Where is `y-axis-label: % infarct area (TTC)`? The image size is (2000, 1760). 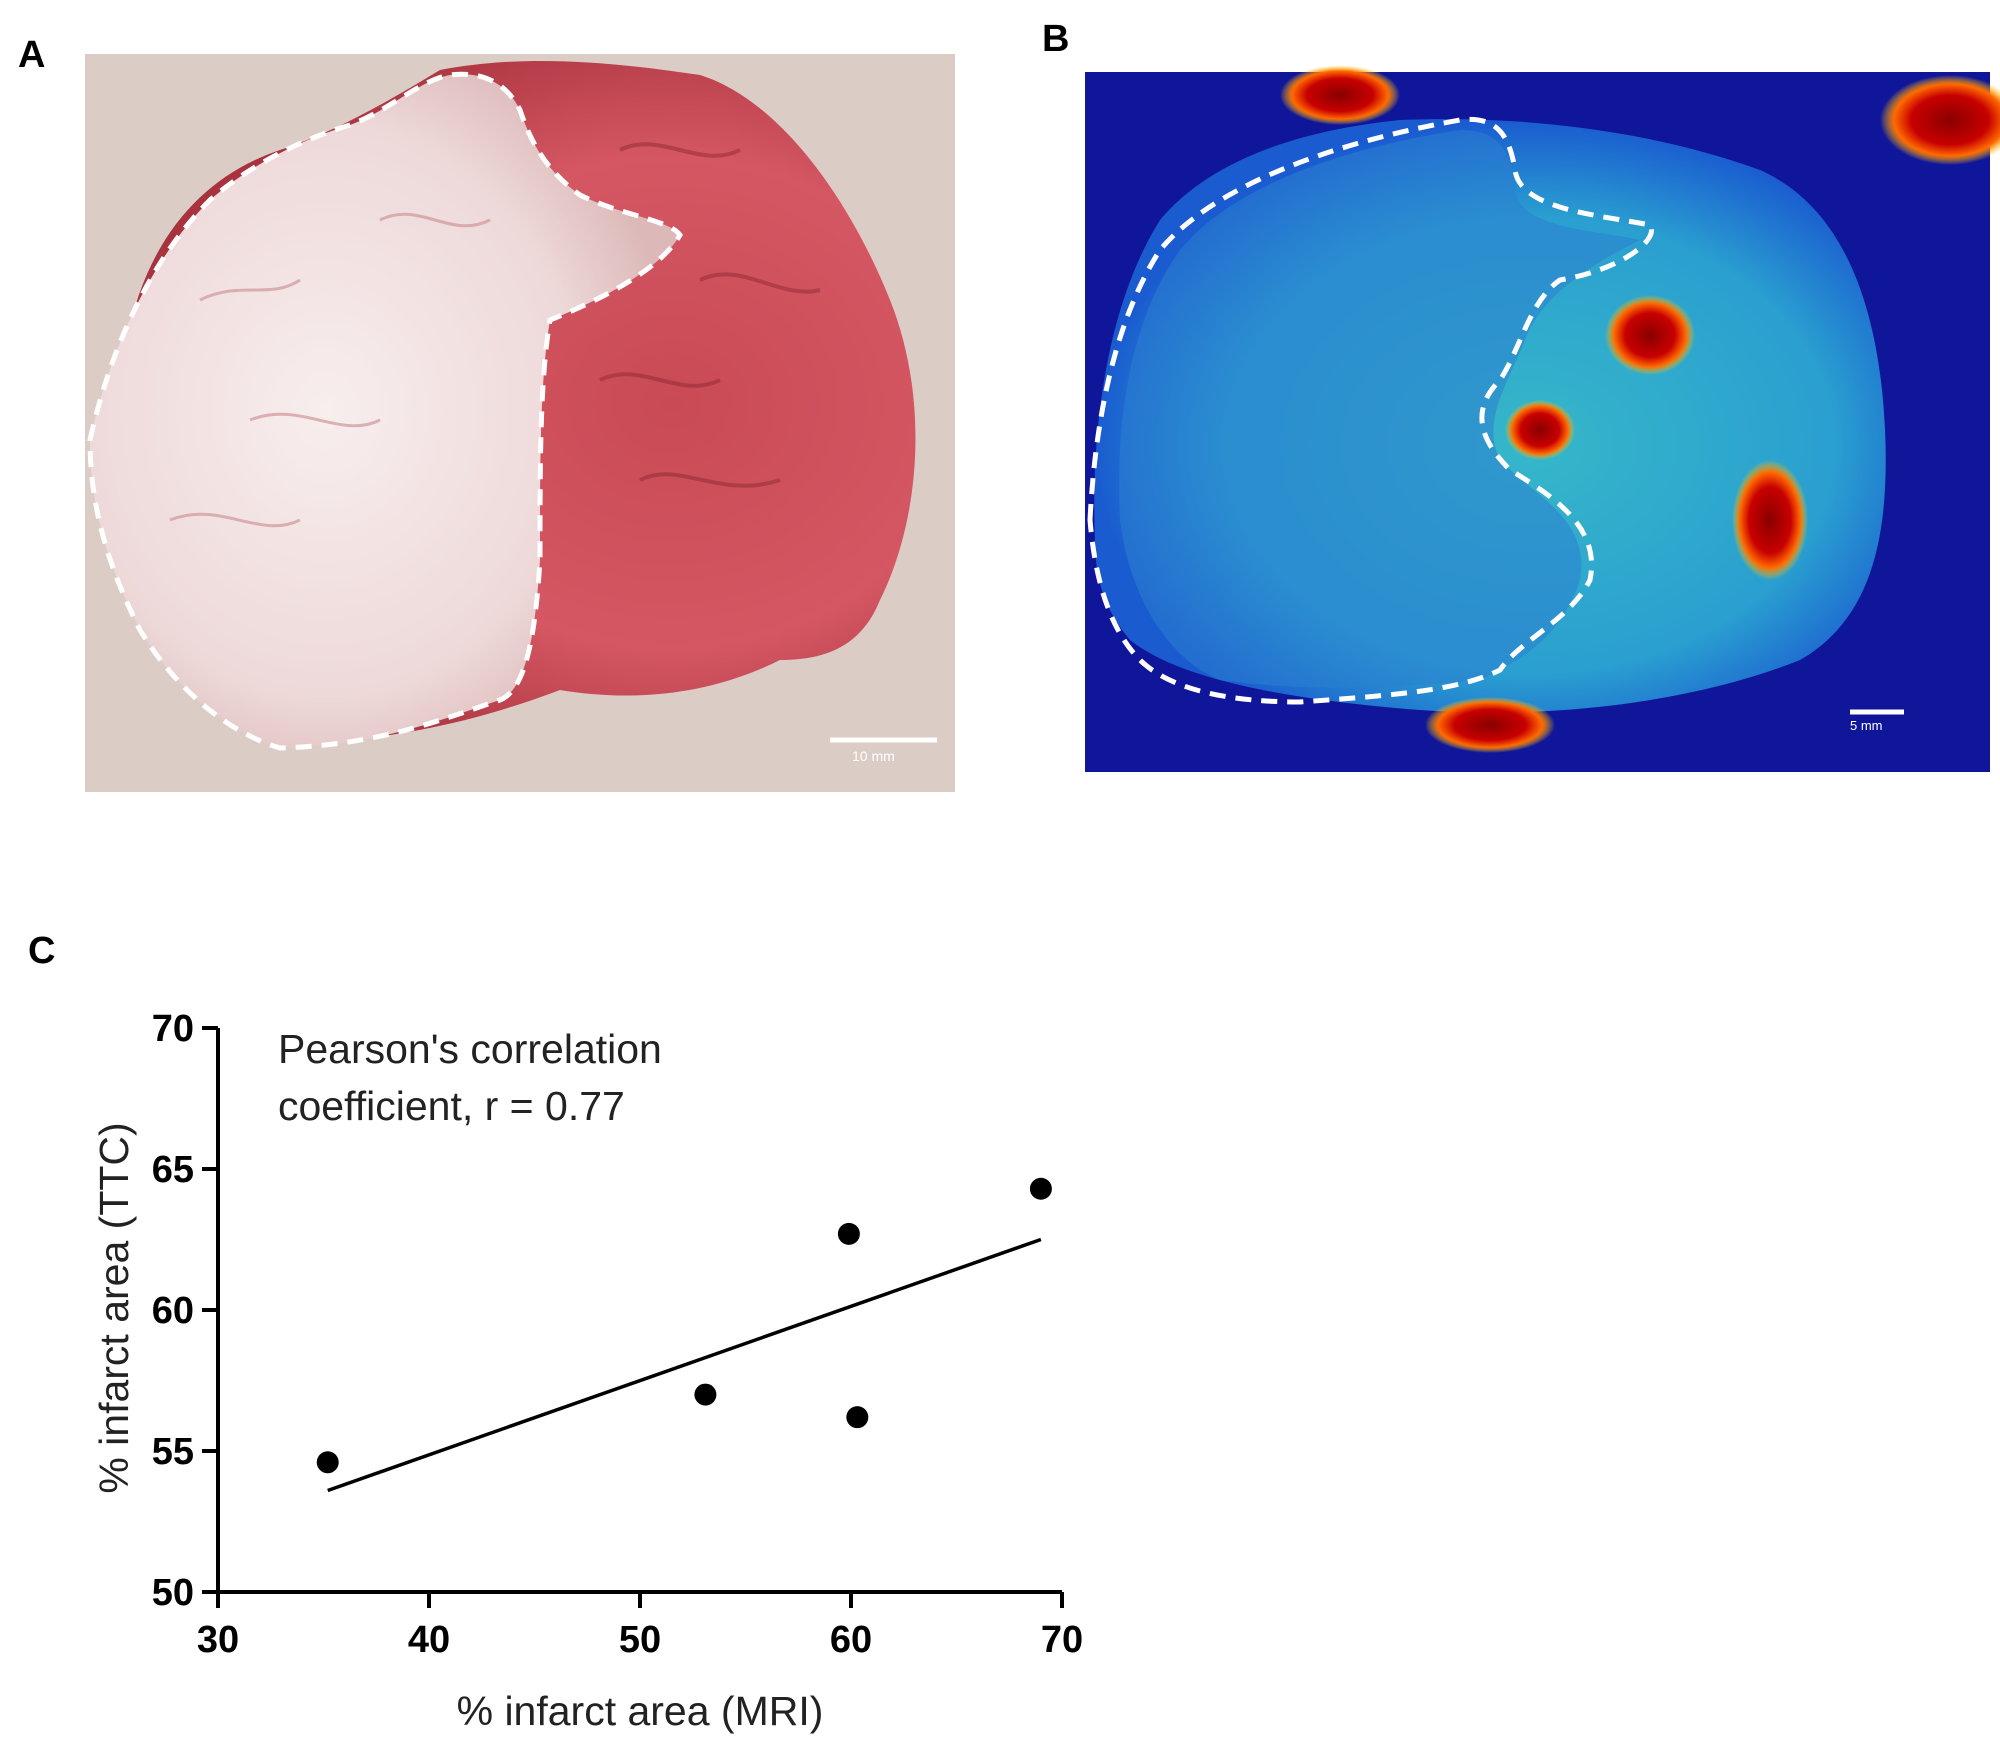
y-axis-label: % infarct area (TTC) is located at coordinates (114, 1307).